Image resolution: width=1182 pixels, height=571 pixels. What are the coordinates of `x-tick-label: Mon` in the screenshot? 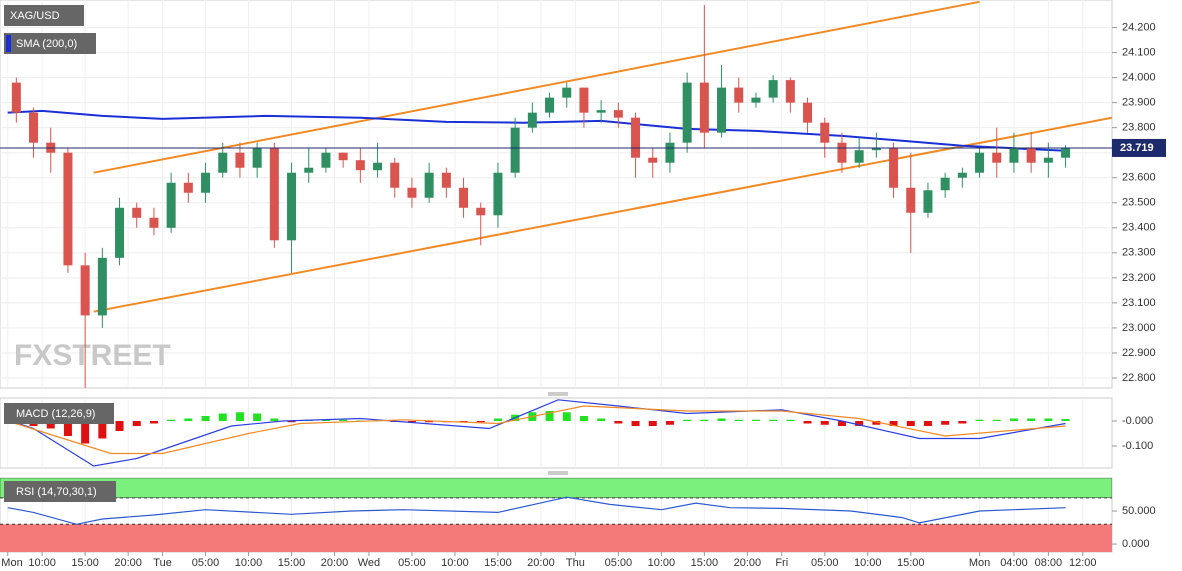 It's located at (979, 563).